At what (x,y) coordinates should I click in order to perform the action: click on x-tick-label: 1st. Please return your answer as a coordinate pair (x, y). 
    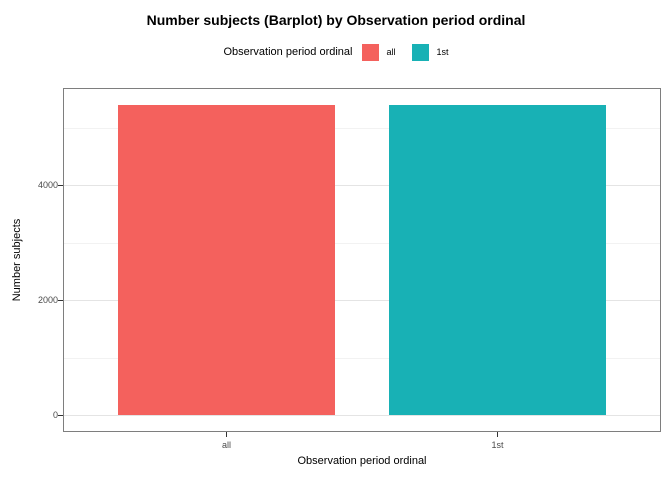
    Looking at the image, I should click on (497, 445).